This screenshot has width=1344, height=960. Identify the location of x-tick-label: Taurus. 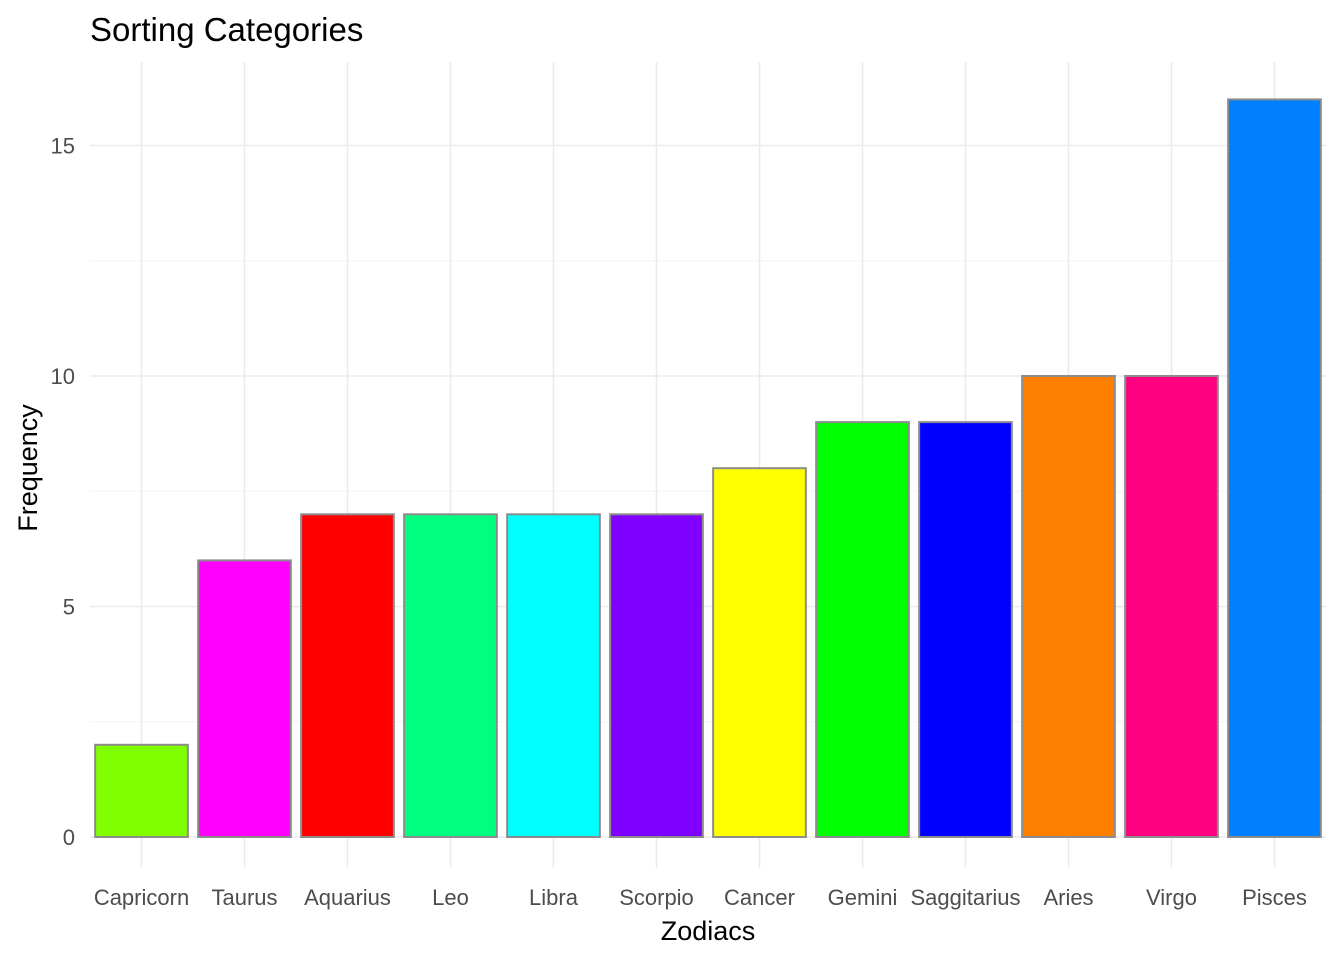
(244, 897).